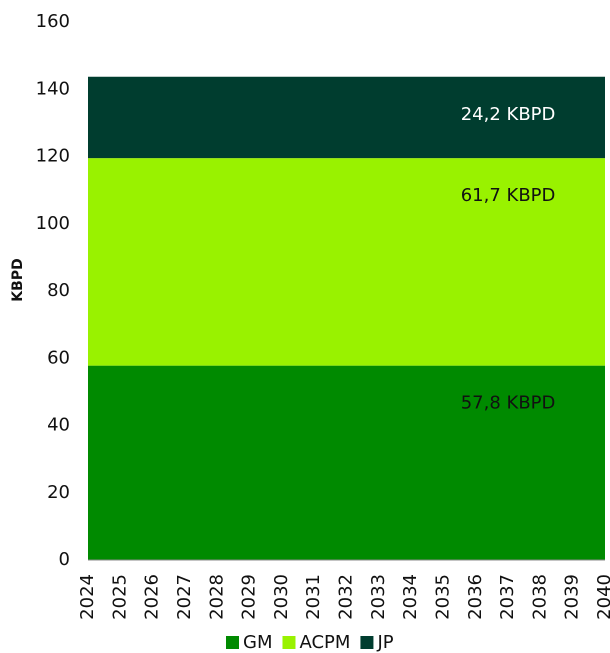 This screenshot has height=653, width=610. Describe the element at coordinates (257, 642) in the screenshot. I see `legend-label: GM` at that location.